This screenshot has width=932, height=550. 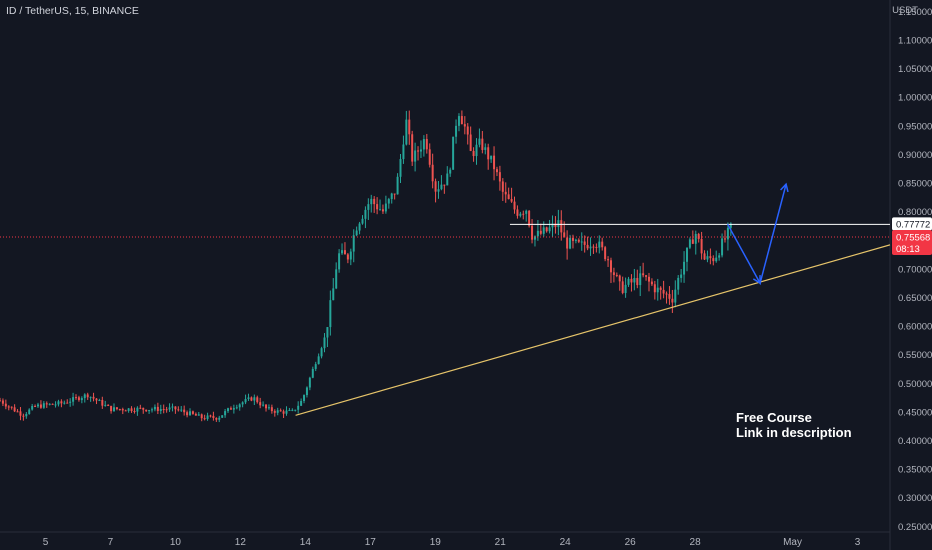 I want to click on x-tick-label: 14, so click(x=306, y=542).